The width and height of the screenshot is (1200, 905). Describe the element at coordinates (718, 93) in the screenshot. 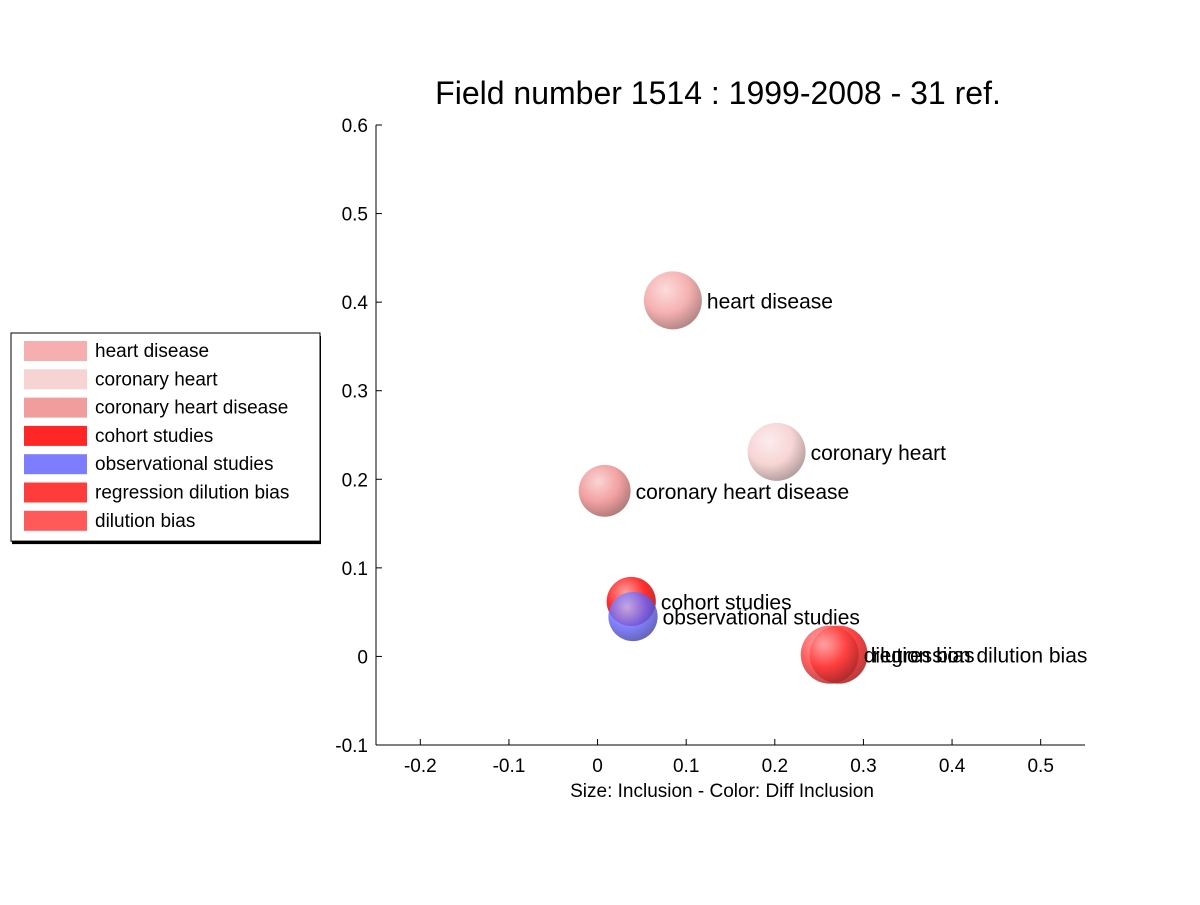

I see `chart-title: Field number 1514 : 1999-2008 - 31 ref.` at that location.